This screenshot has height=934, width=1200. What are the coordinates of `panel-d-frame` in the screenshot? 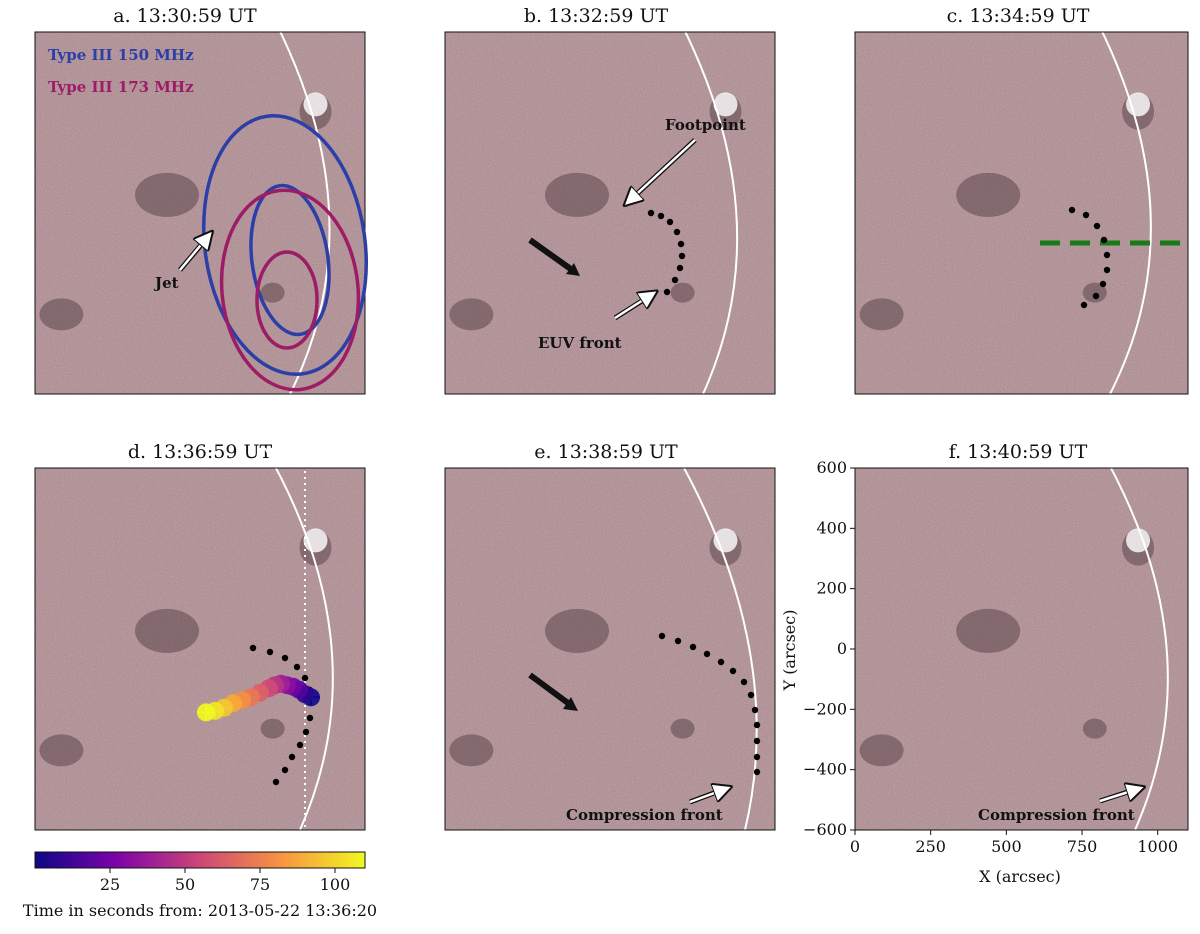 It's located at (200, 649).